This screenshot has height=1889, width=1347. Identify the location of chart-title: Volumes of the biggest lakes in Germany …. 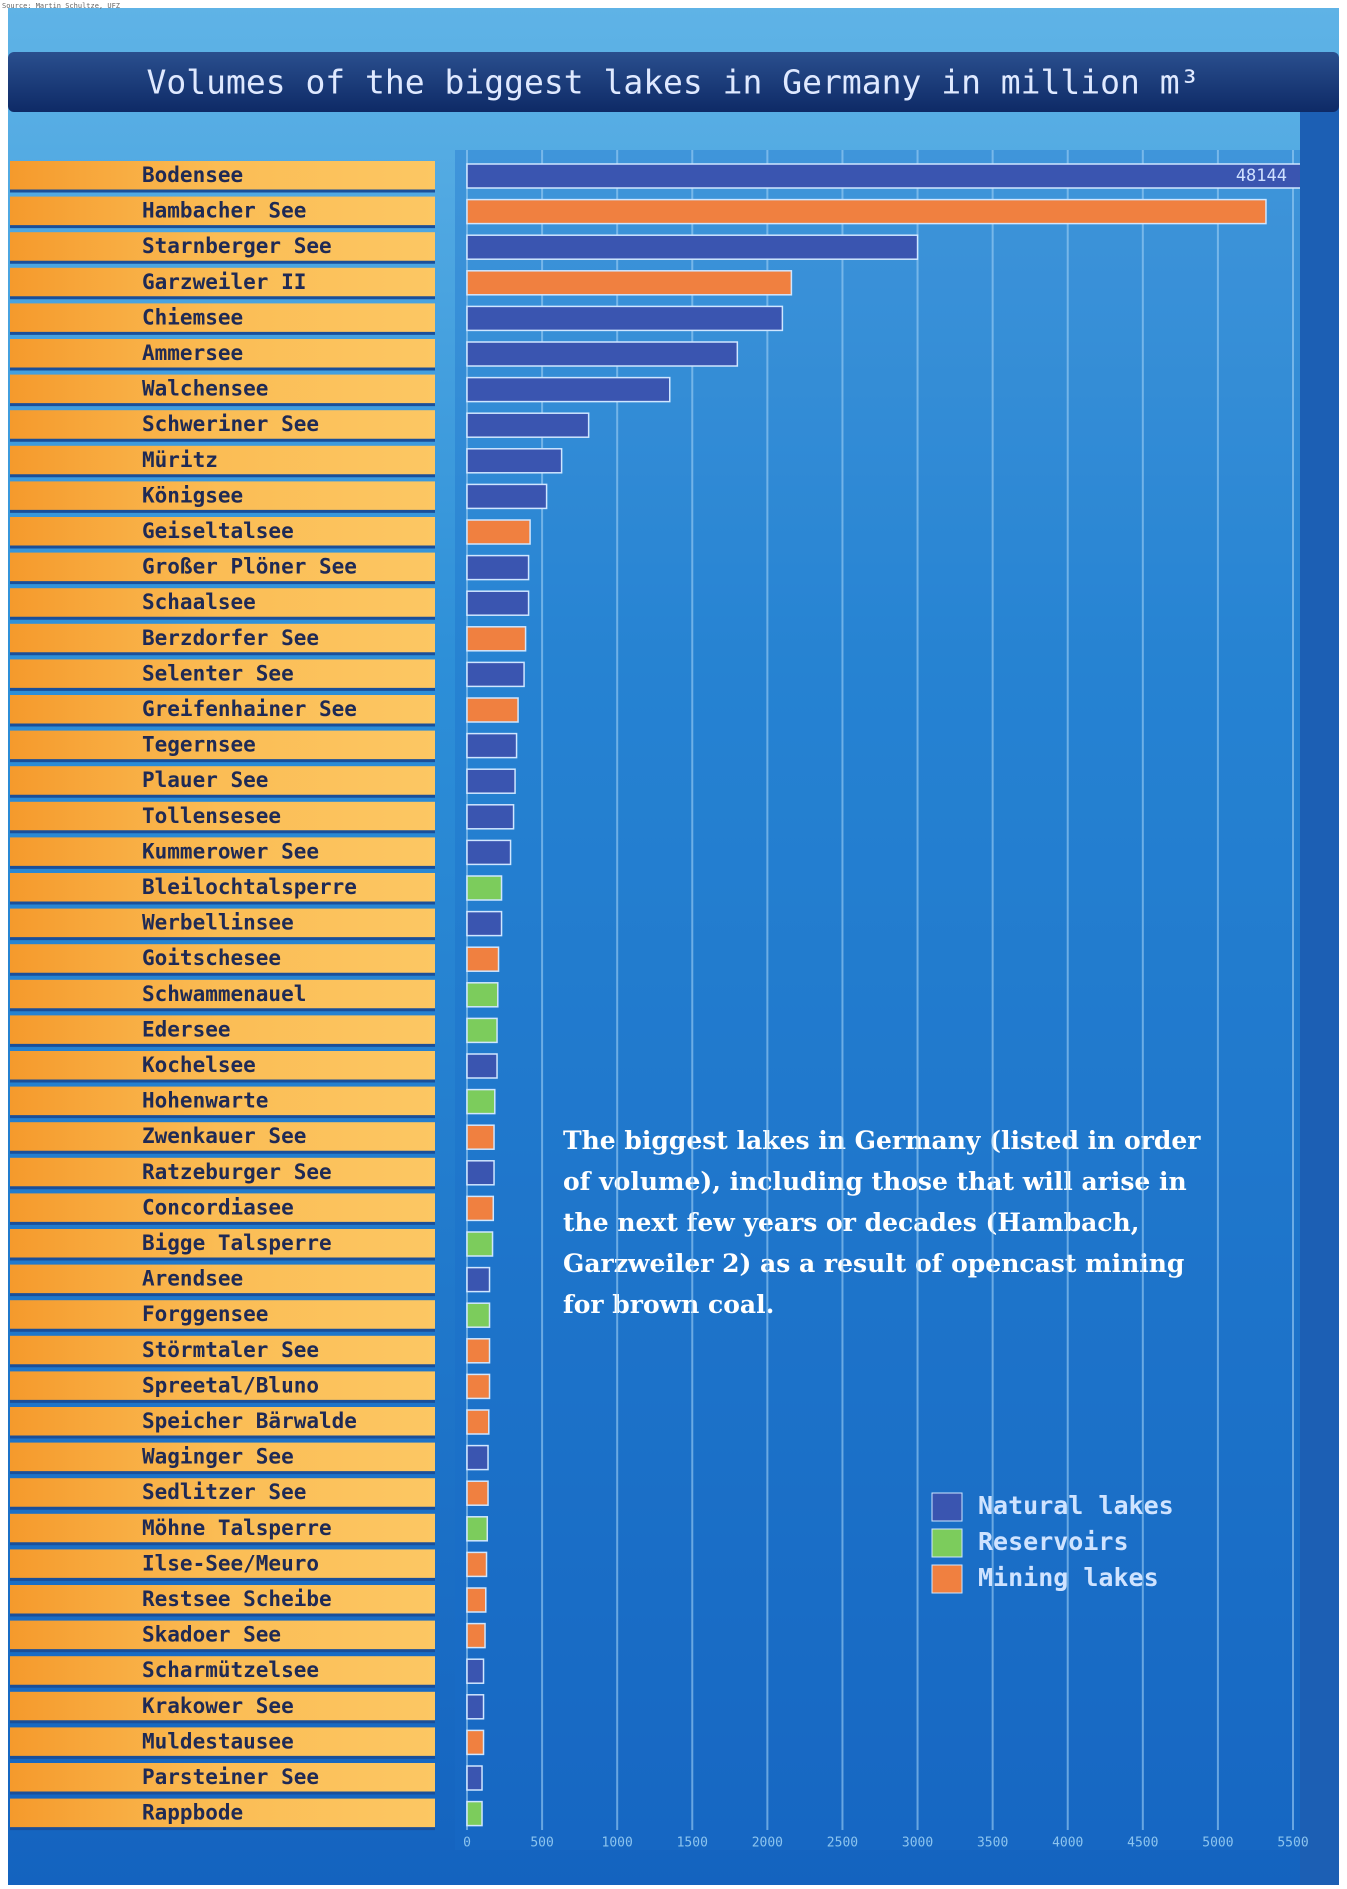
(673, 82).